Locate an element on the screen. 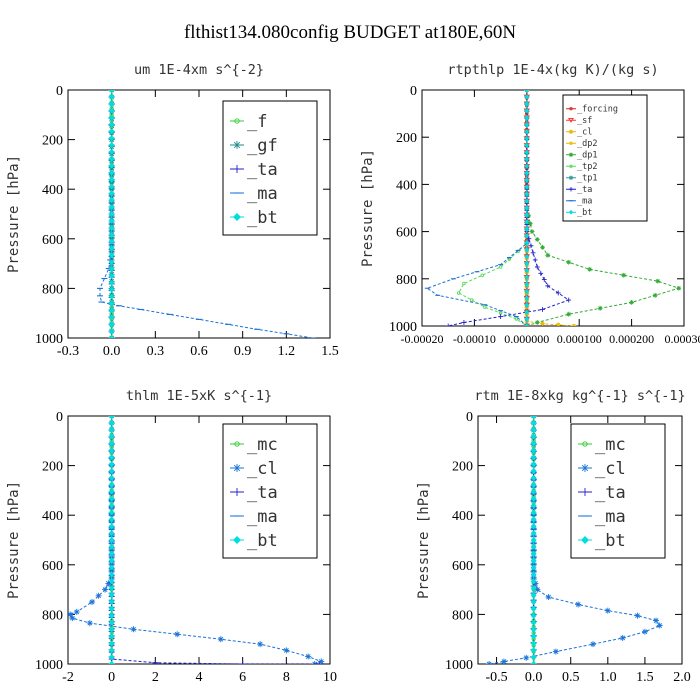 Image resolution: width=700 pixels, height=700 pixels. legend-label: _dp1 is located at coordinates (587, 156).